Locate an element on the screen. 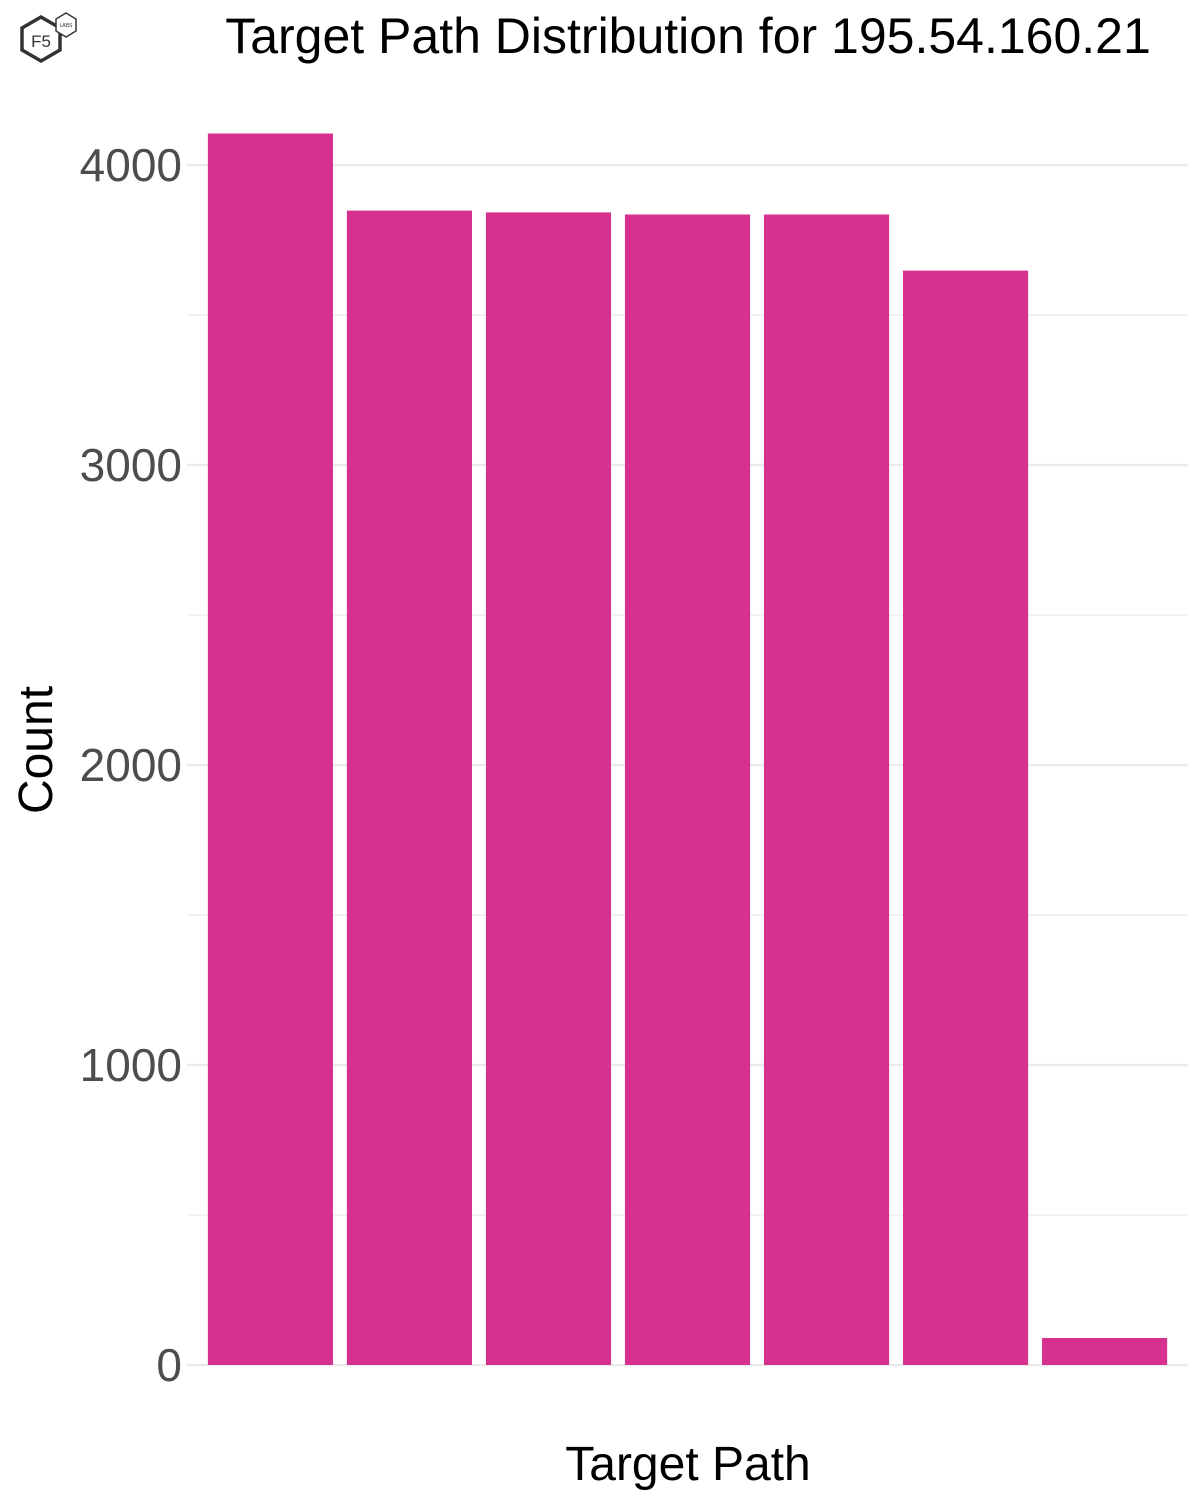 The width and height of the screenshot is (1200, 1501). svg-text: F5 is located at coordinates (41, 41).